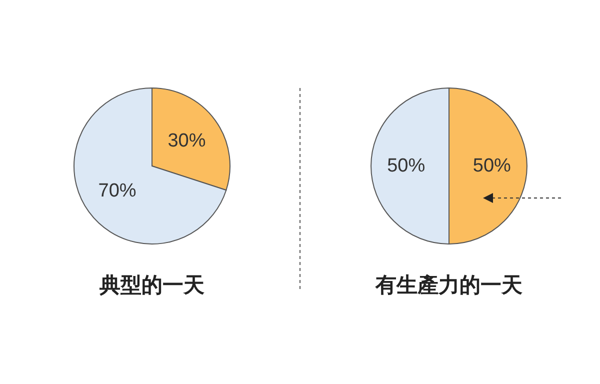  I want to click on data-label: 70%, so click(117, 191).